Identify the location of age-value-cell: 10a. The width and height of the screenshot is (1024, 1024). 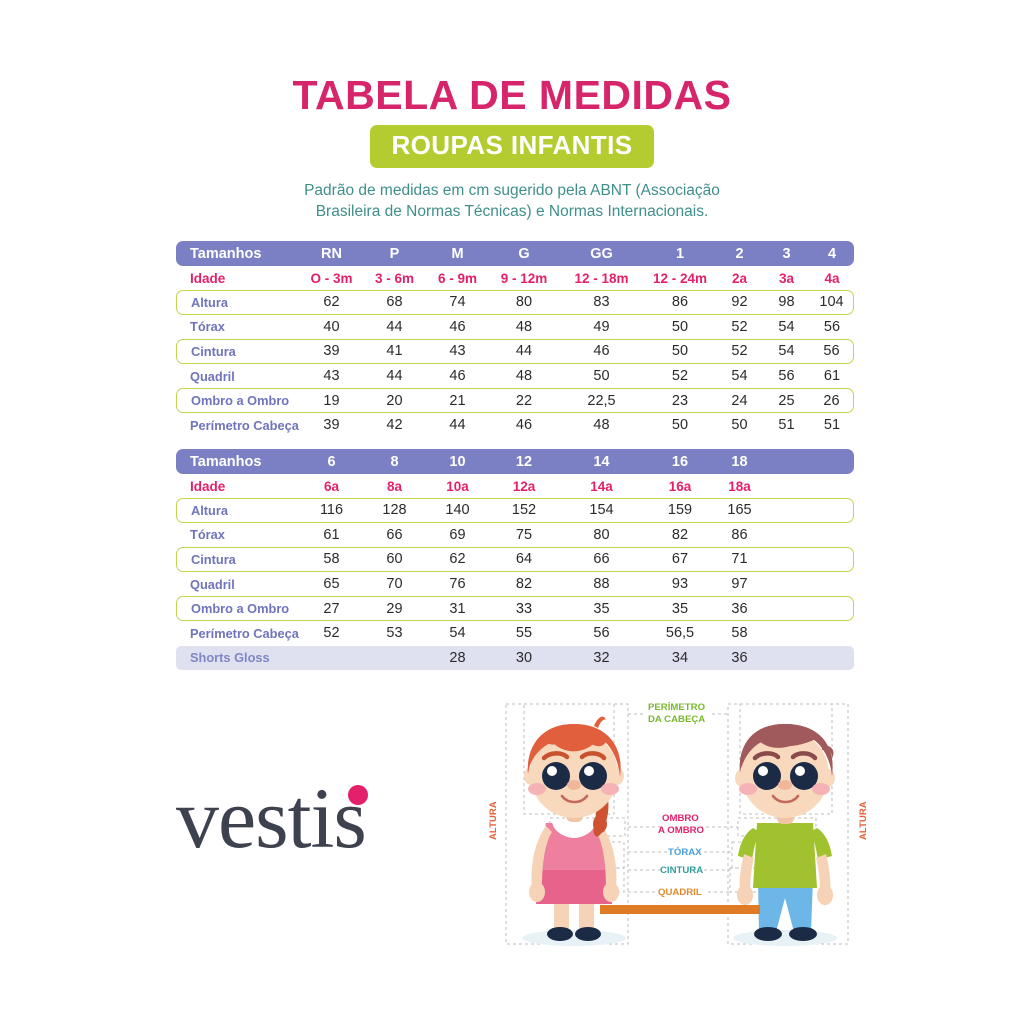
(457, 486).